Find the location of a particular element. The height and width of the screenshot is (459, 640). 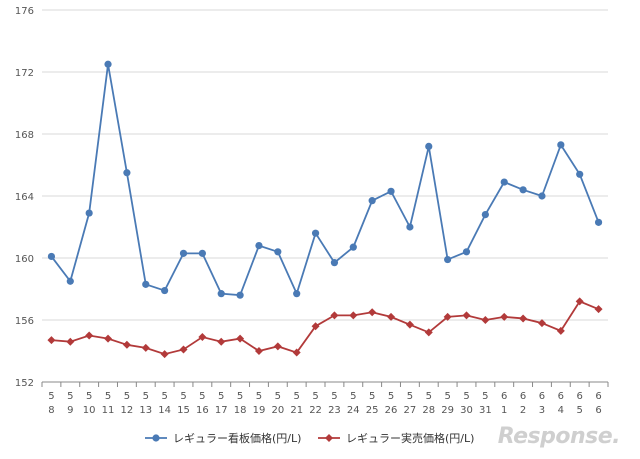

y-tick-label: 168 is located at coordinates (24, 135).